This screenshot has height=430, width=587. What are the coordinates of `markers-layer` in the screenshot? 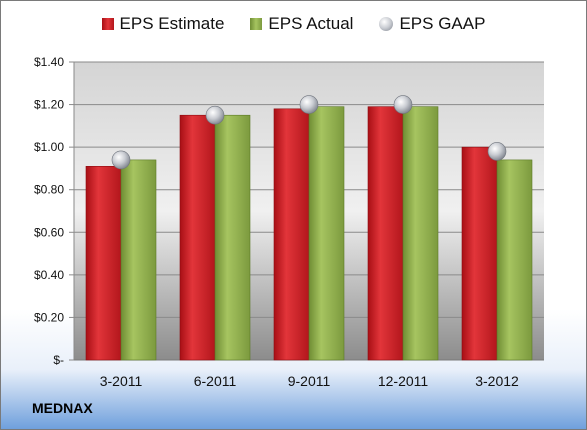 It's located at (309, 132).